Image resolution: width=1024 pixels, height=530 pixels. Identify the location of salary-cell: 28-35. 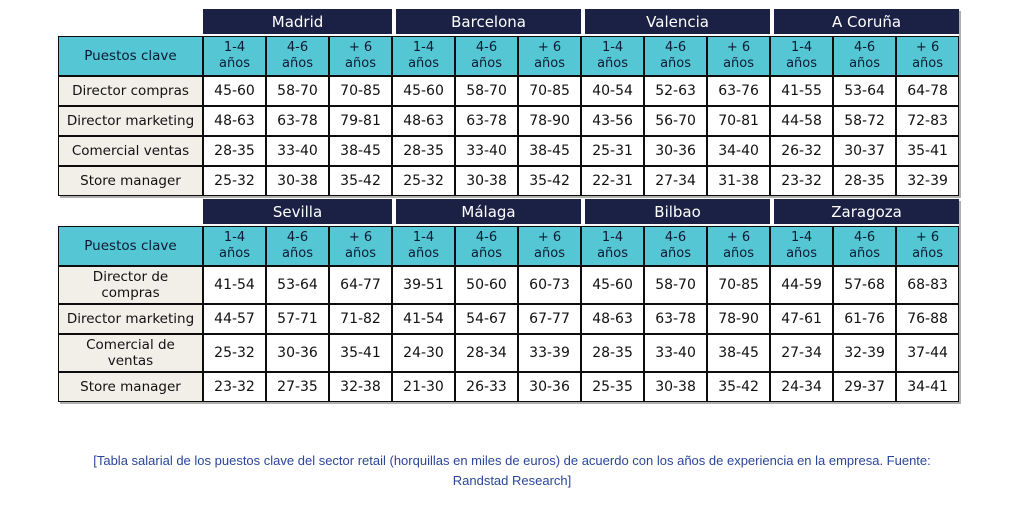
(424, 151).